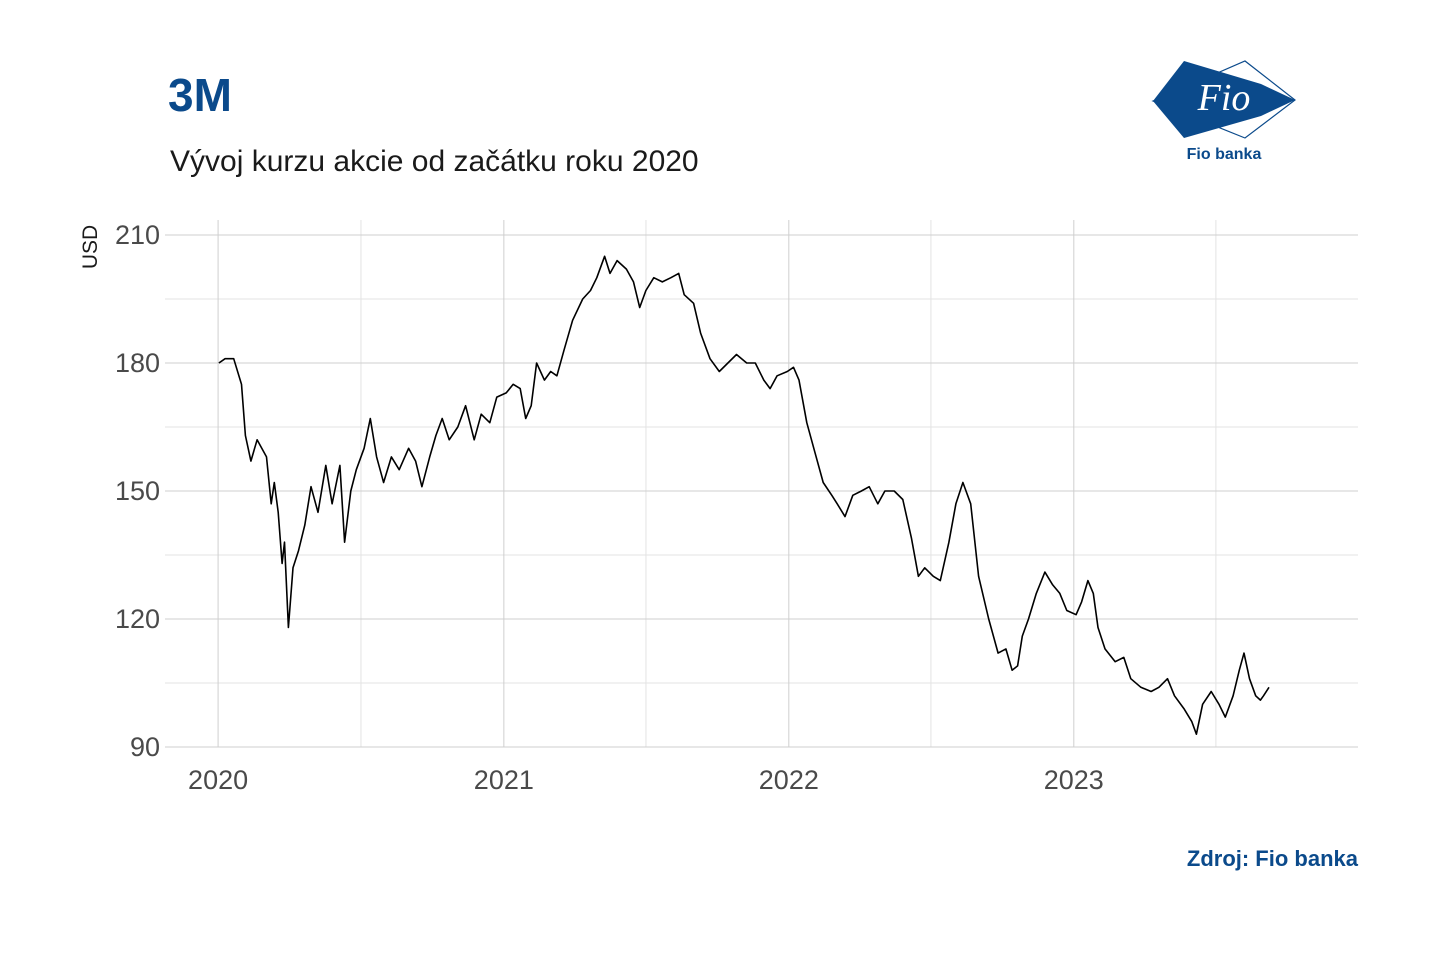 The width and height of the screenshot is (1438, 954). I want to click on y-axis-label: USD, so click(90, 247).